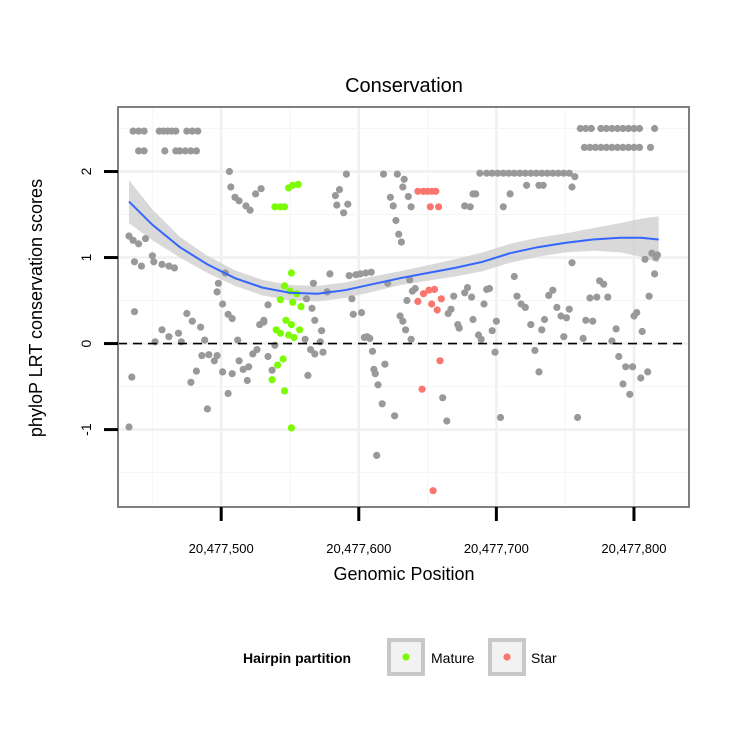 Image resolution: width=750 pixels, height=750 pixels. I want to click on legend-title: Hairpin partition, so click(297, 658).